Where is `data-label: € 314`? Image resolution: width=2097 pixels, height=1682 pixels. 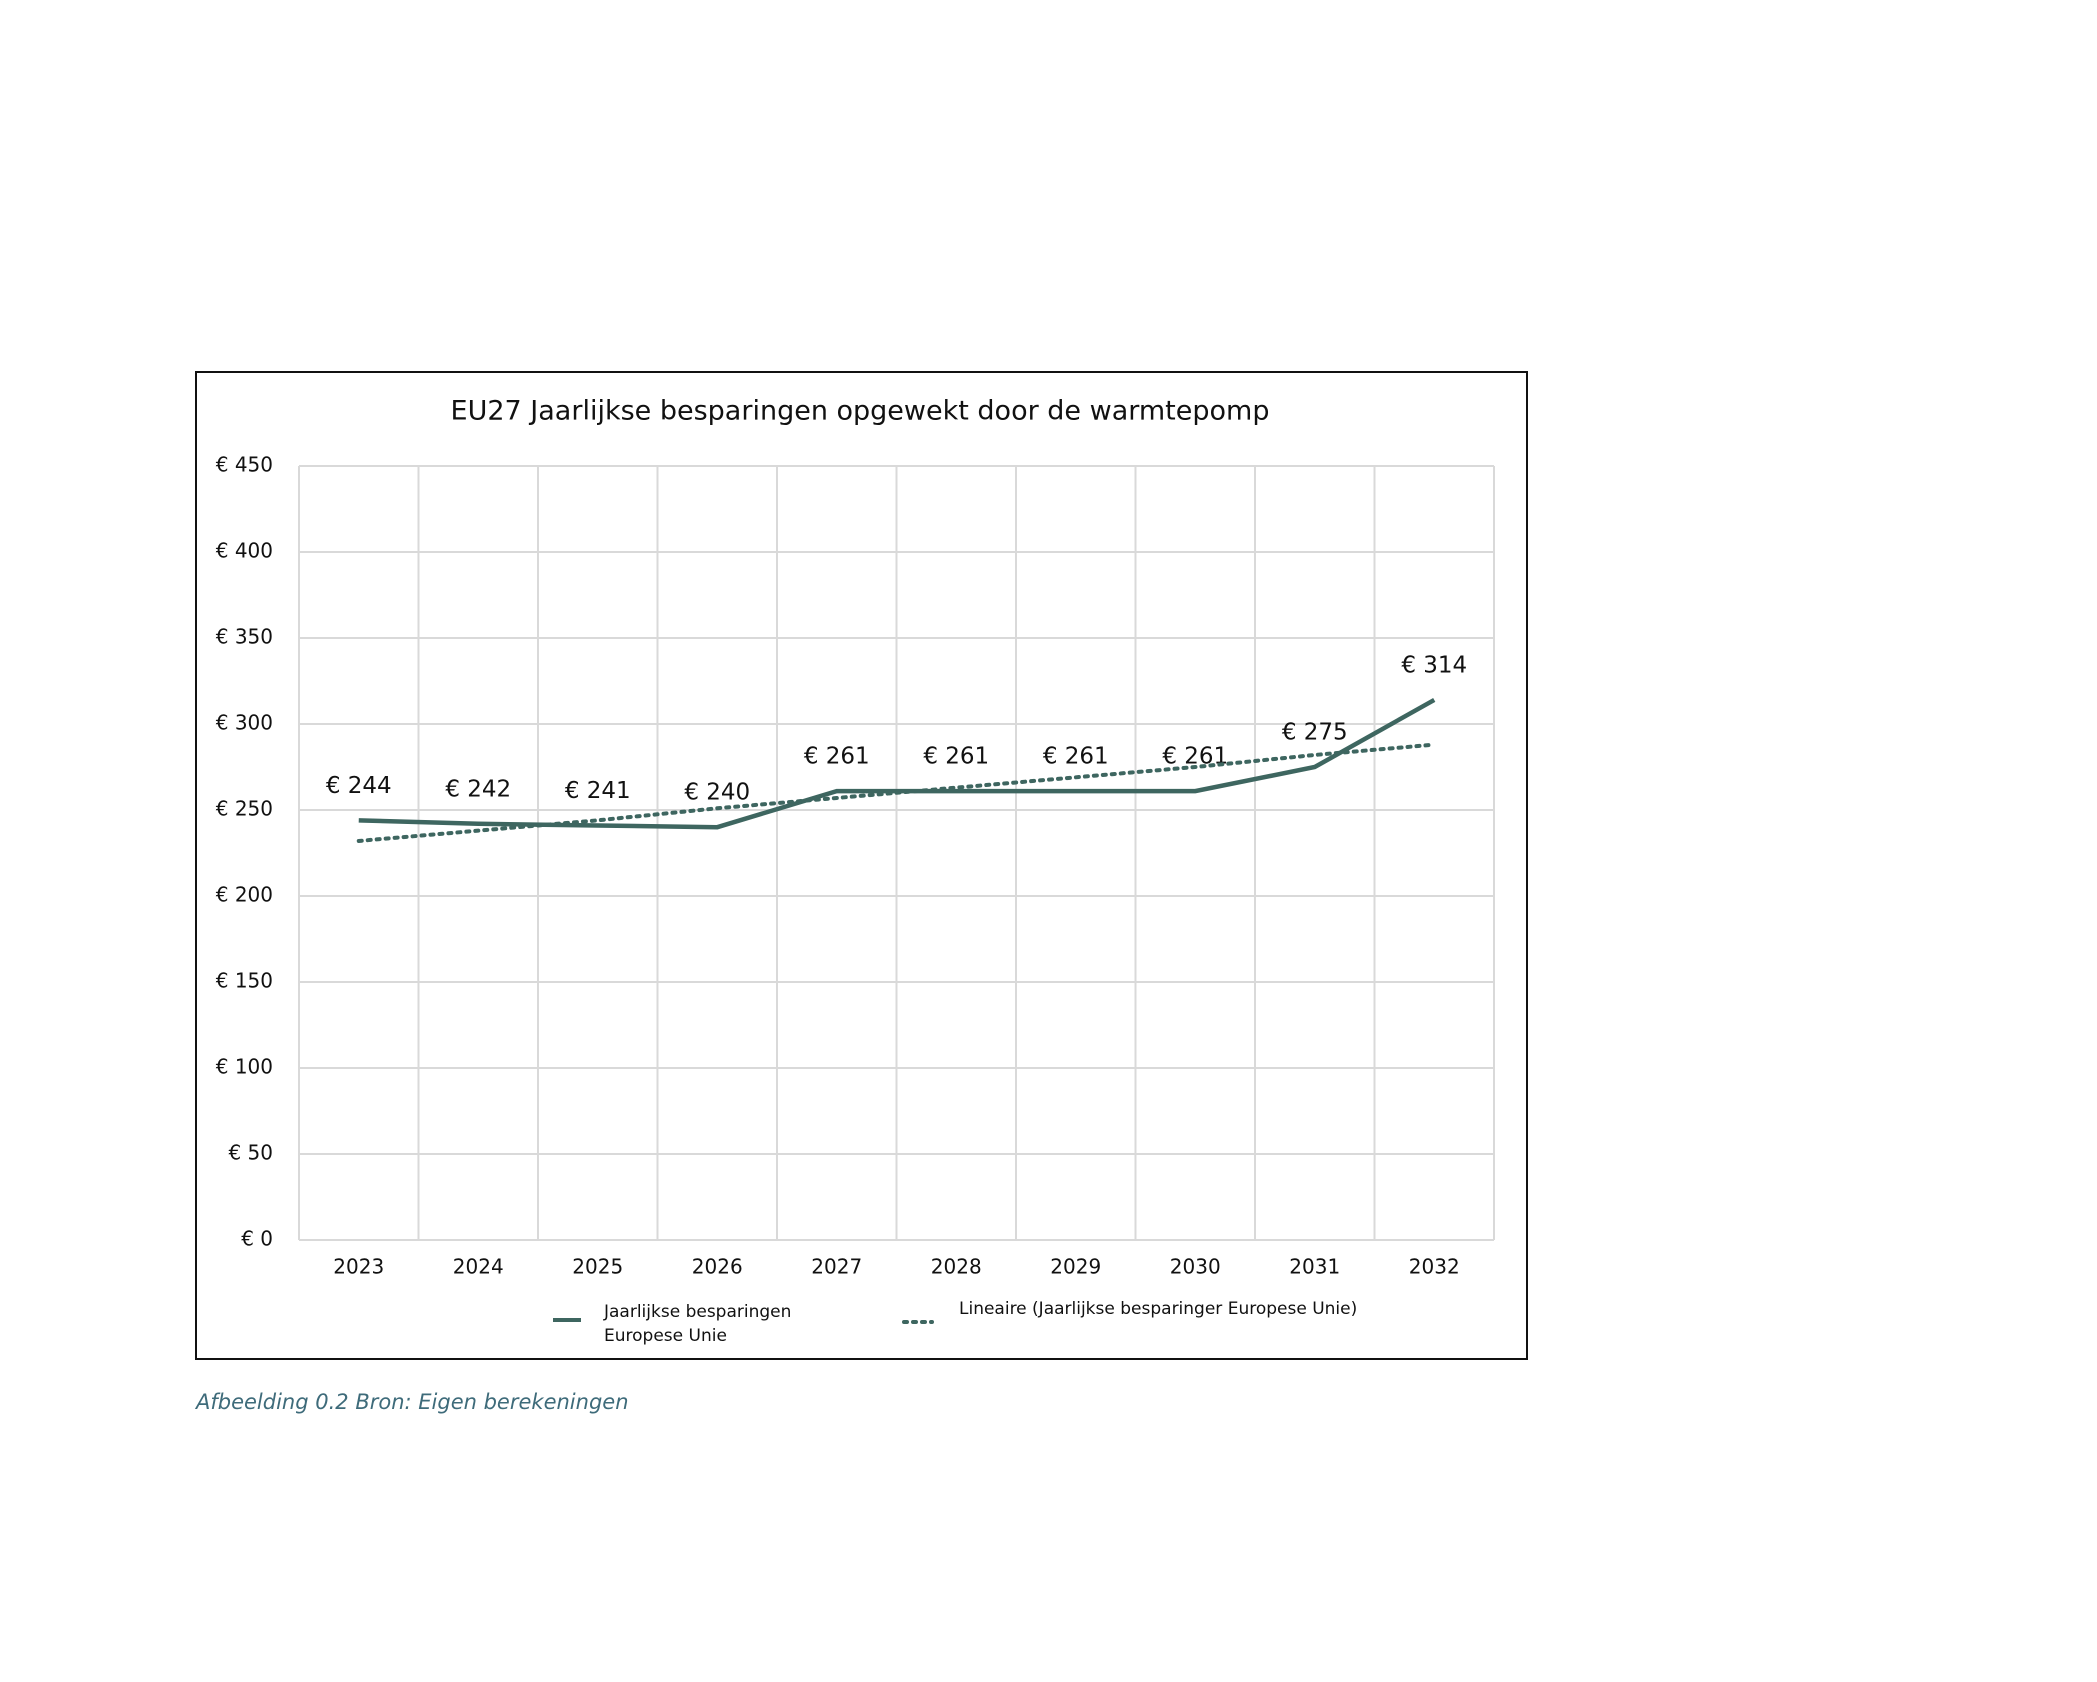 data-label: € 314 is located at coordinates (1434, 665).